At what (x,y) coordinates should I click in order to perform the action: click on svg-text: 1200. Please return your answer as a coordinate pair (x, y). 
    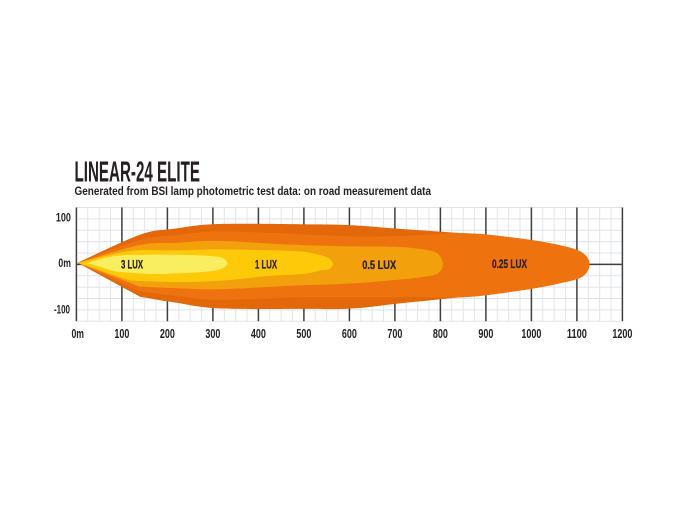
    Looking at the image, I should click on (622, 334).